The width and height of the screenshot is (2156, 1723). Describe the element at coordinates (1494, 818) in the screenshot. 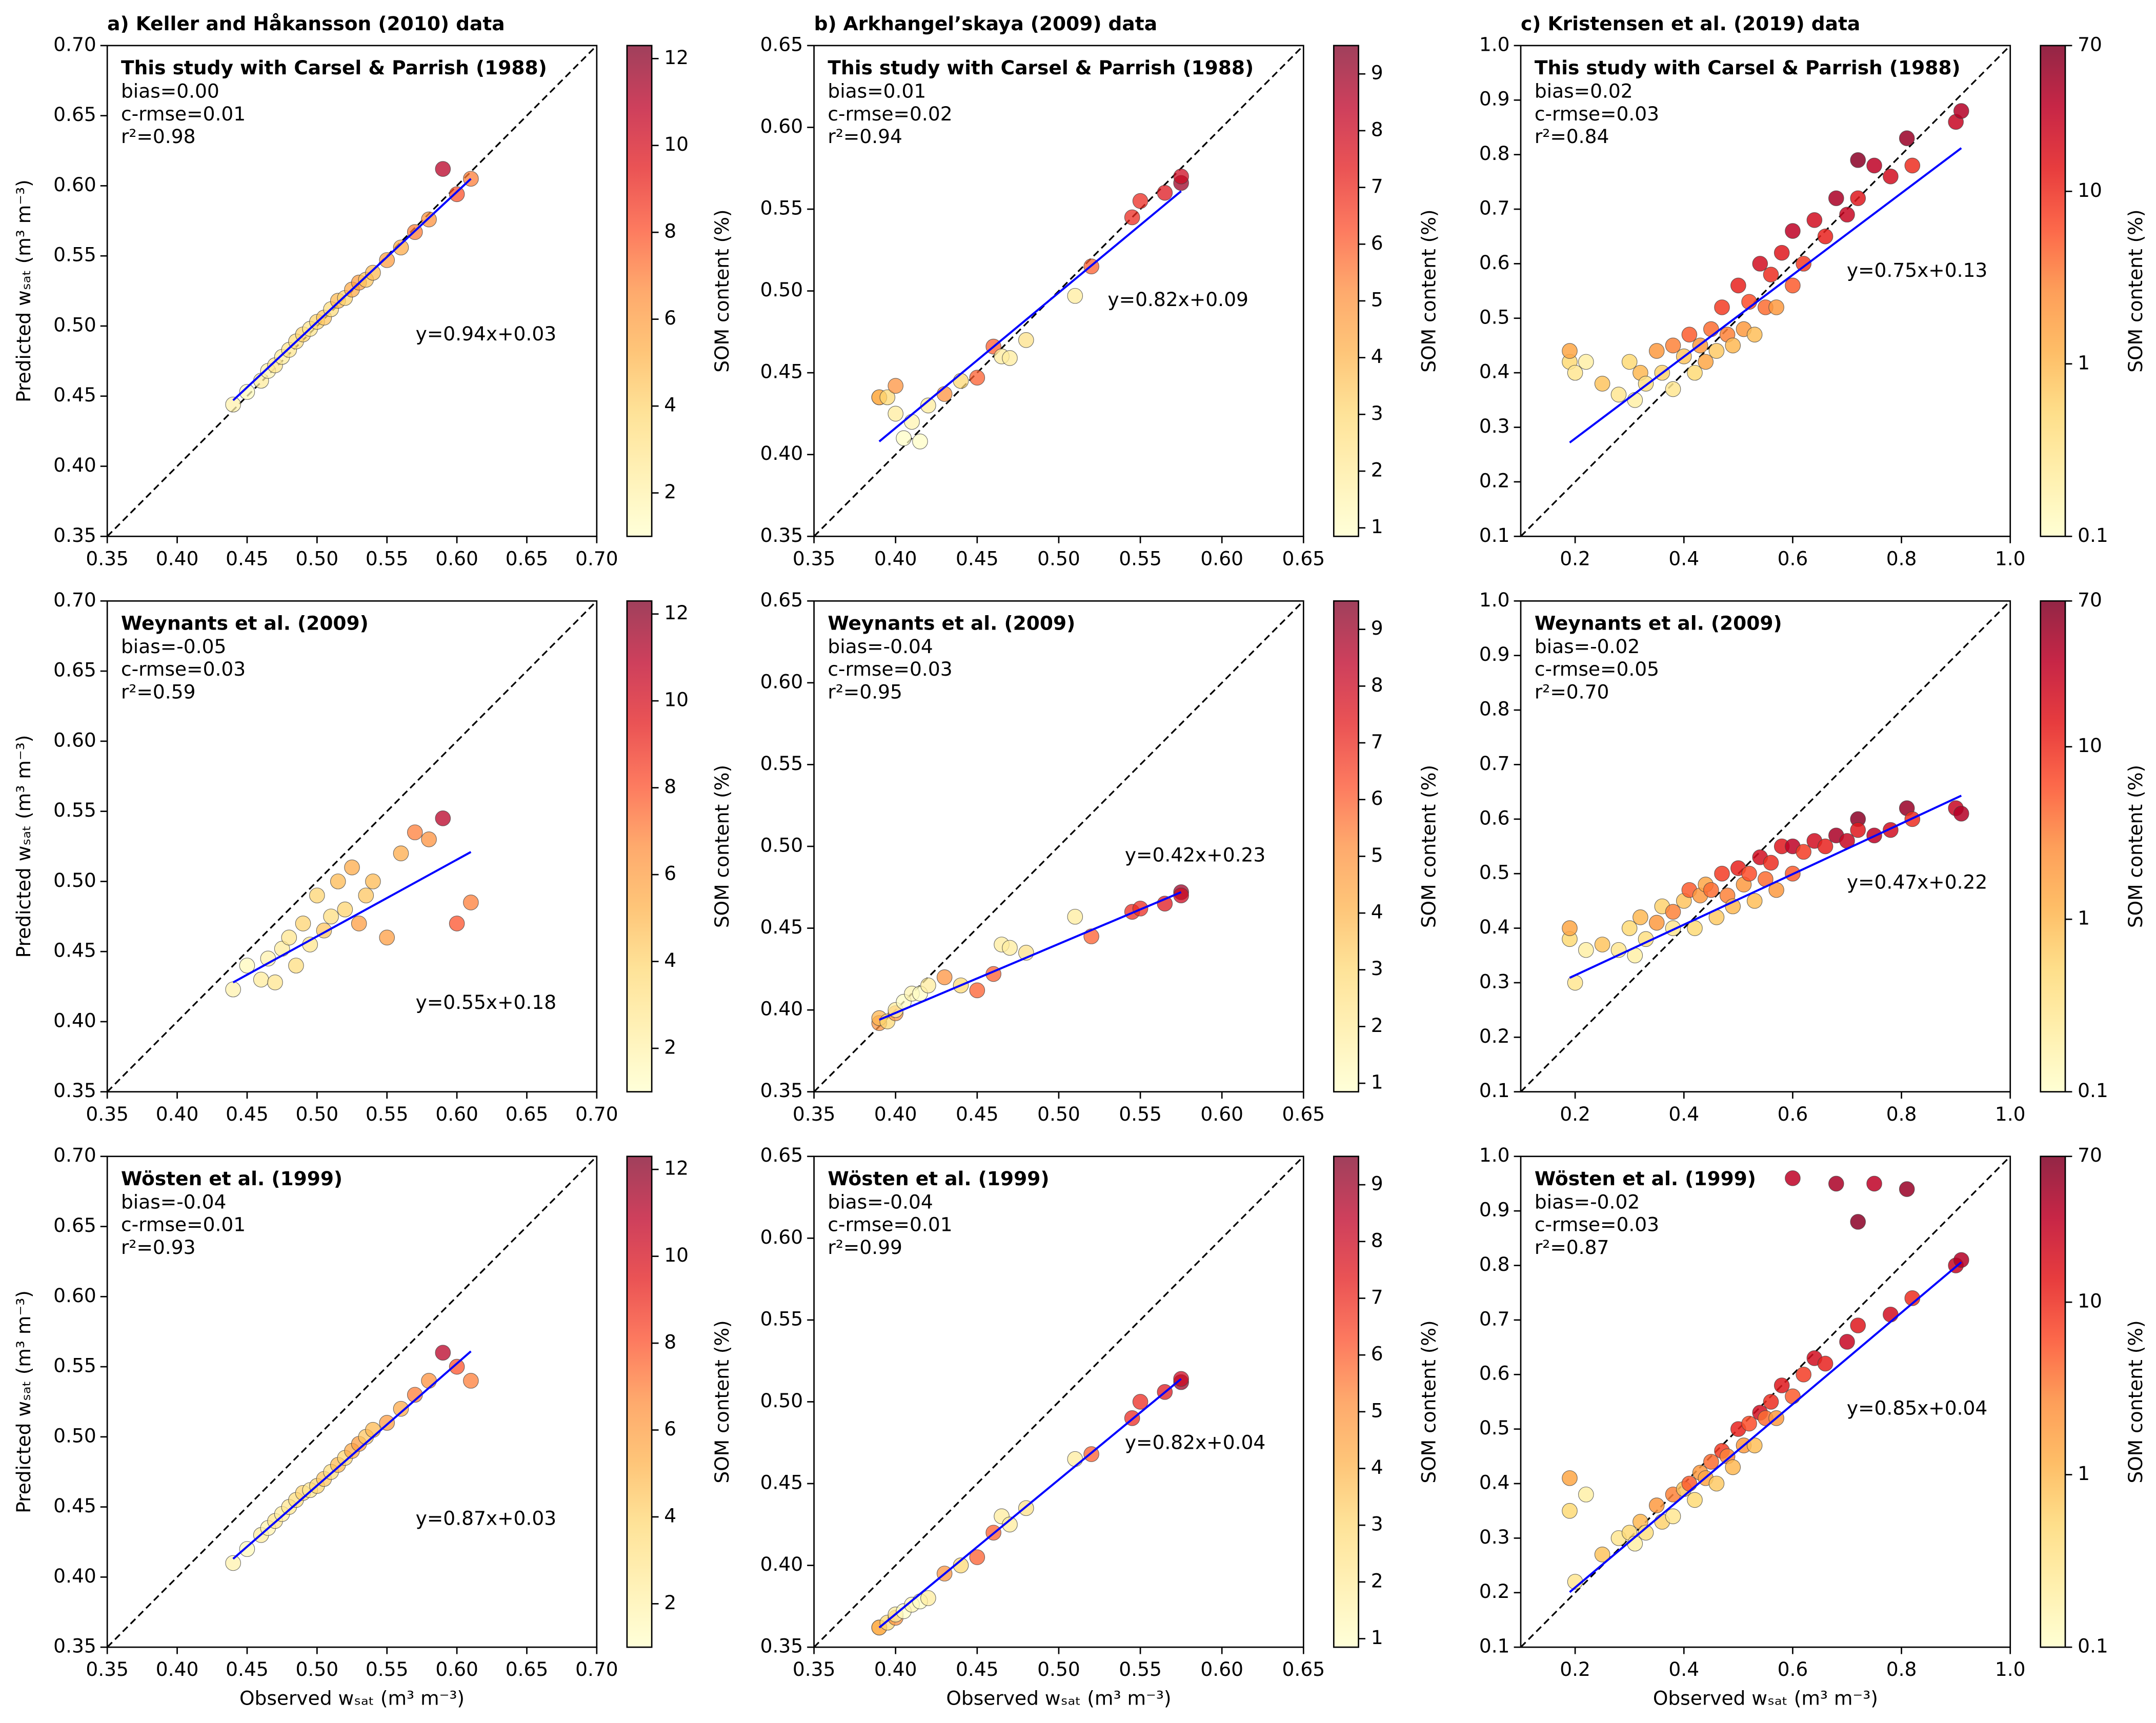

I see `y-tick-label: 0.6` at that location.